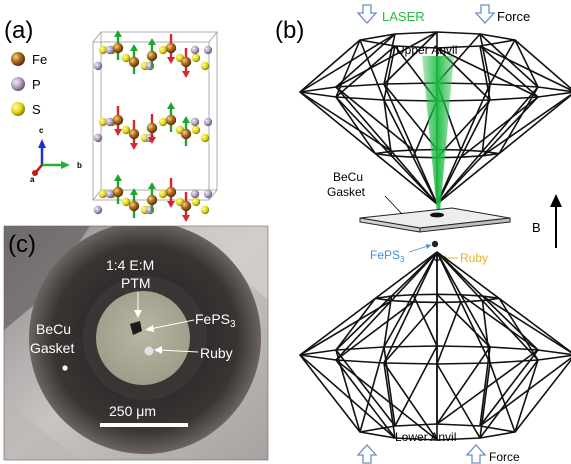 This screenshot has width=571, height=464. Describe the element at coordinates (426, 50) in the screenshot. I see `upper-anvil-label: Upper Anvil` at that location.